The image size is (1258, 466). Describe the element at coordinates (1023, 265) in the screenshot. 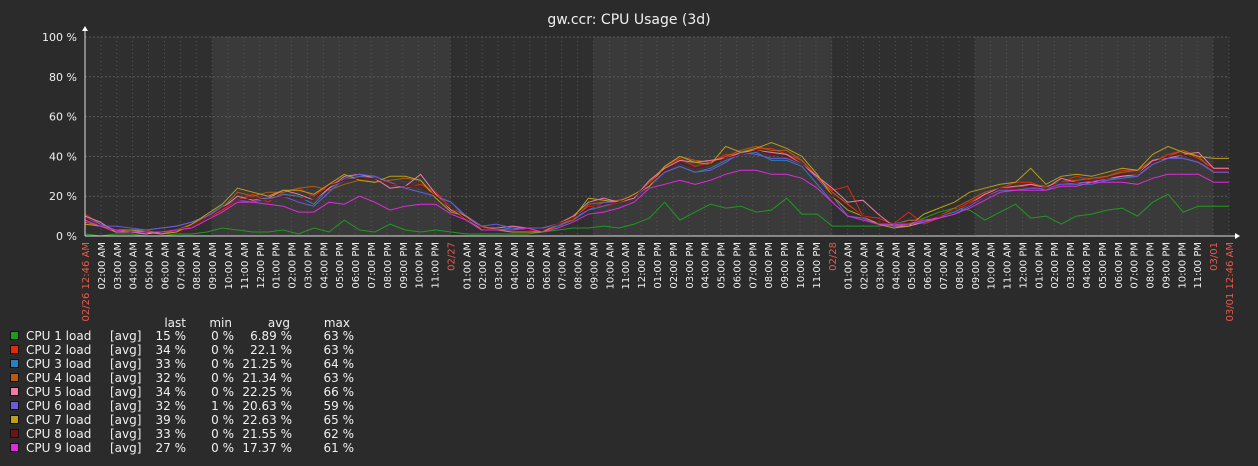

I see `x-tick-label: 12:00 PM` at that location.